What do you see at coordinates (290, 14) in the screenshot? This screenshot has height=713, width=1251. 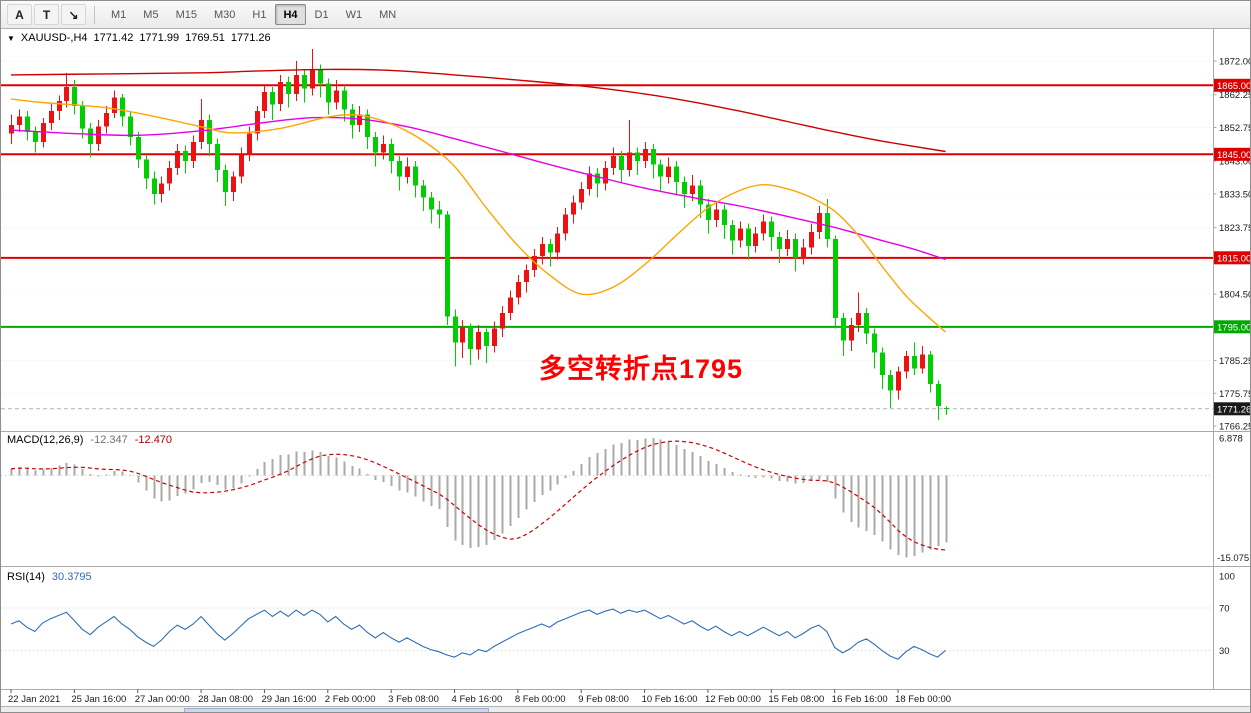 I see `timeframe-h4-button: H4` at bounding box center [290, 14].